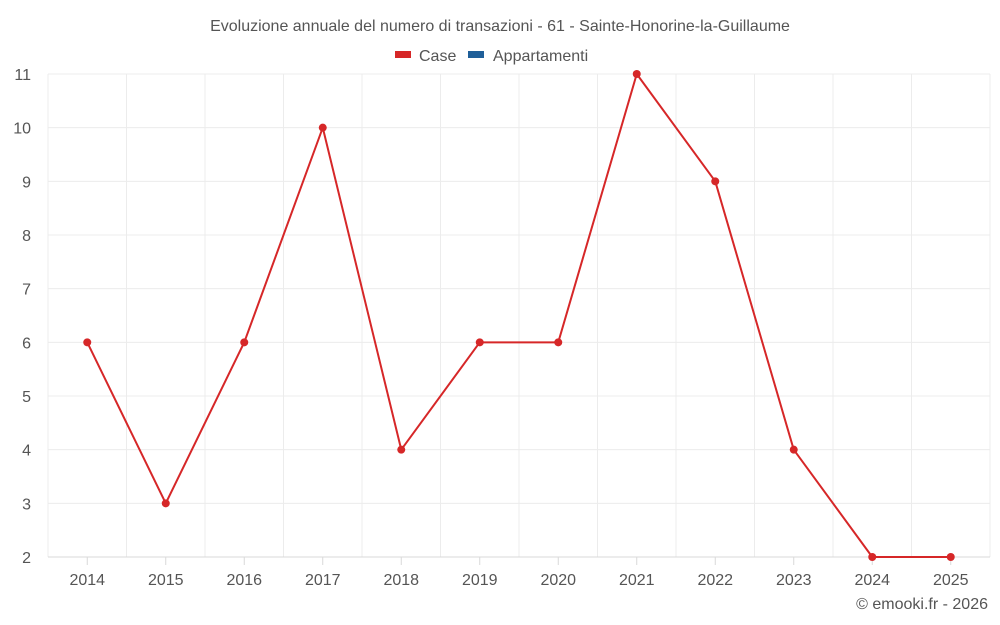 Image resolution: width=1000 pixels, height=625 pixels. What do you see at coordinates (476, 54) in the screenshot?
I see `legend-swatch-appartamenti` at bounding box center [476, 54].